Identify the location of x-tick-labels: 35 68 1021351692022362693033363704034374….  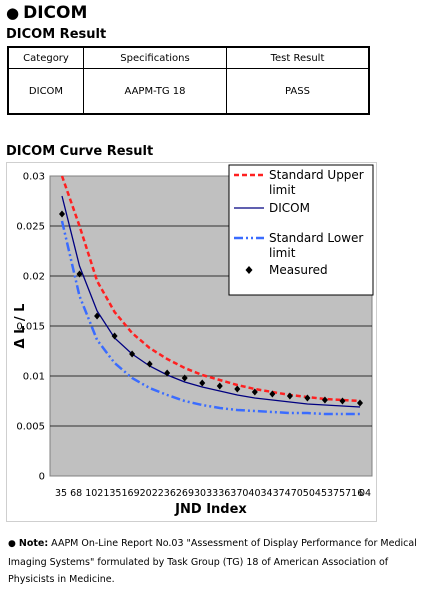
(209, 493).